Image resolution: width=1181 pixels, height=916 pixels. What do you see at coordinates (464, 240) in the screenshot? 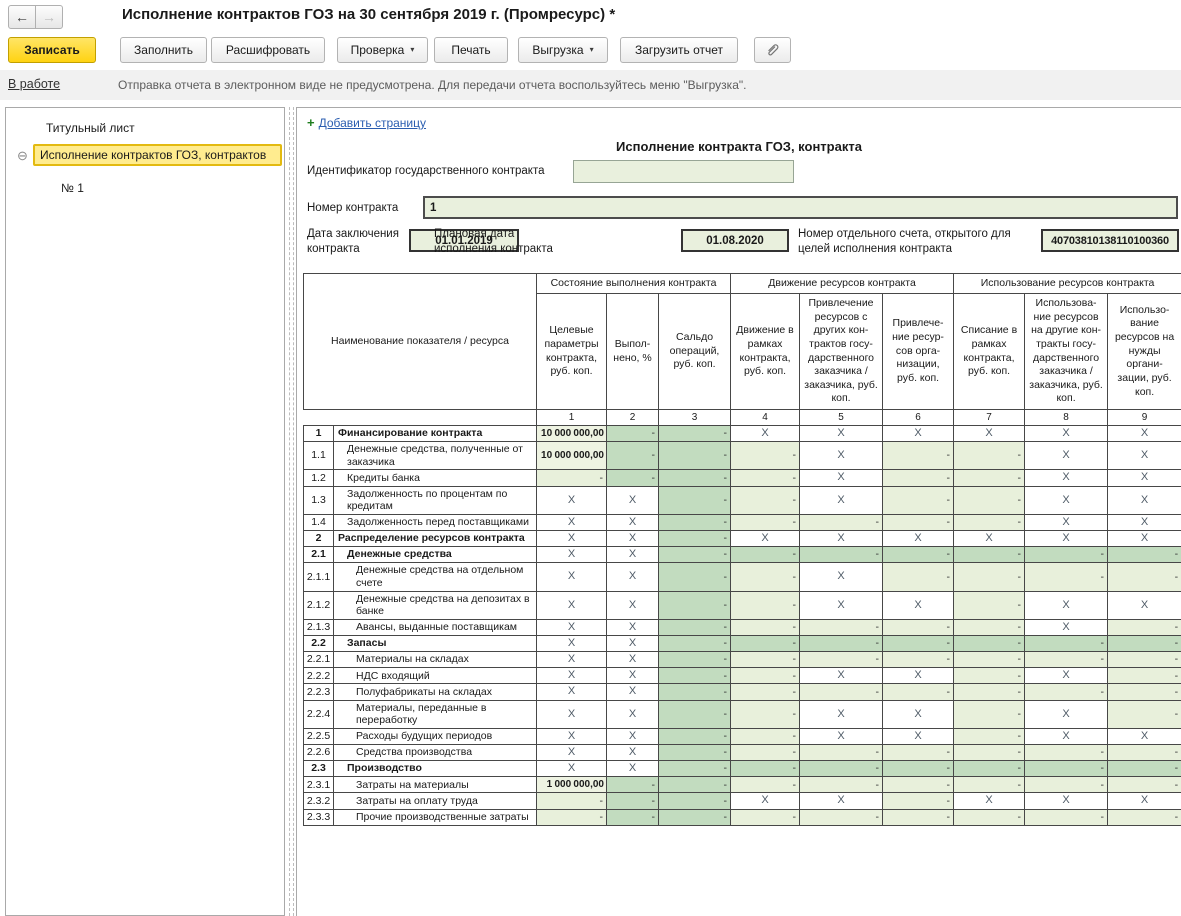
I see `conclusion-date-input: 01.01.2019` at bounding box center [464, 240].